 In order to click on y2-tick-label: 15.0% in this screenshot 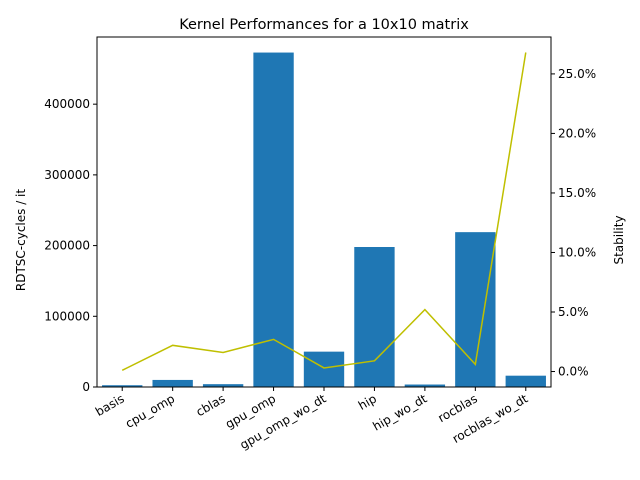, I will do `click(577, 193)`.